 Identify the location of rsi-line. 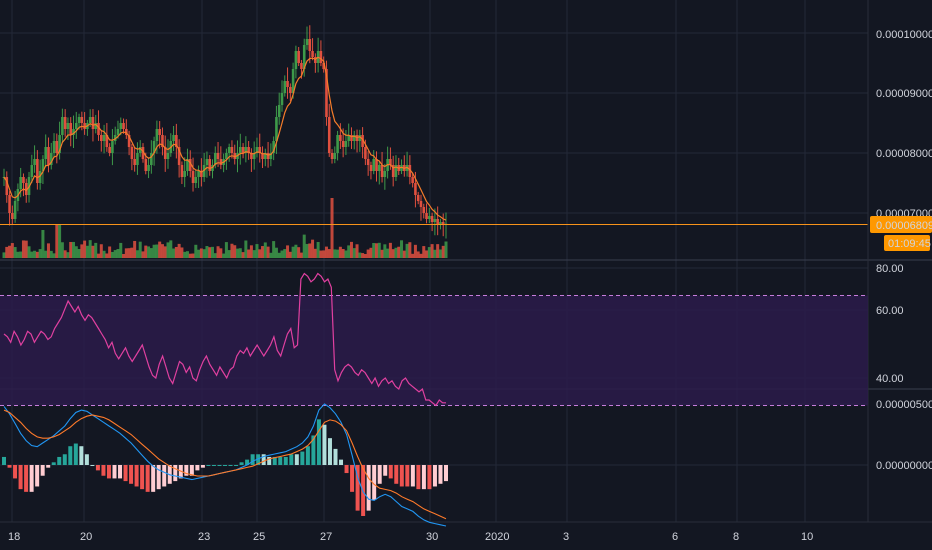
(224, 339).